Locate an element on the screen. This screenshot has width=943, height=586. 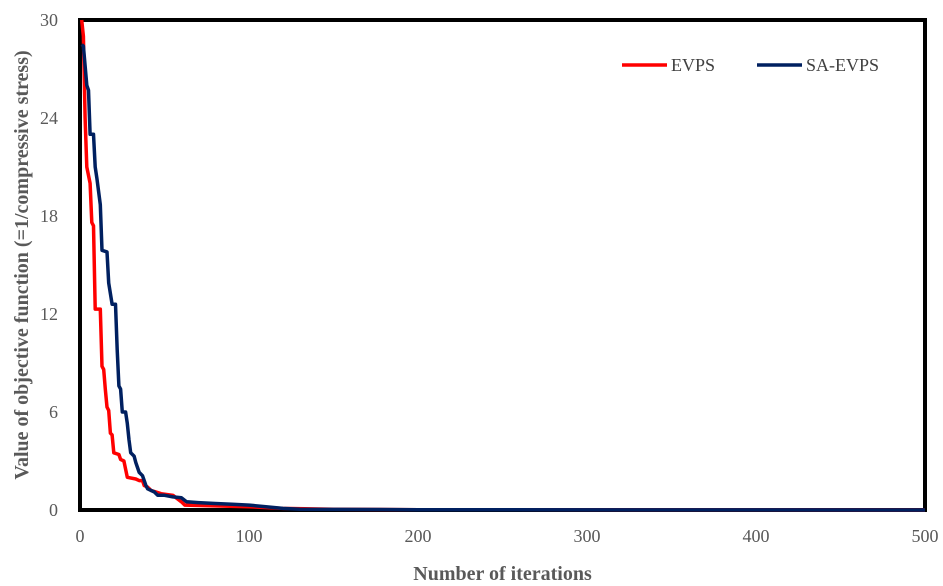
x-axis-title: Number of iterations is located at coordinates (502, 574).